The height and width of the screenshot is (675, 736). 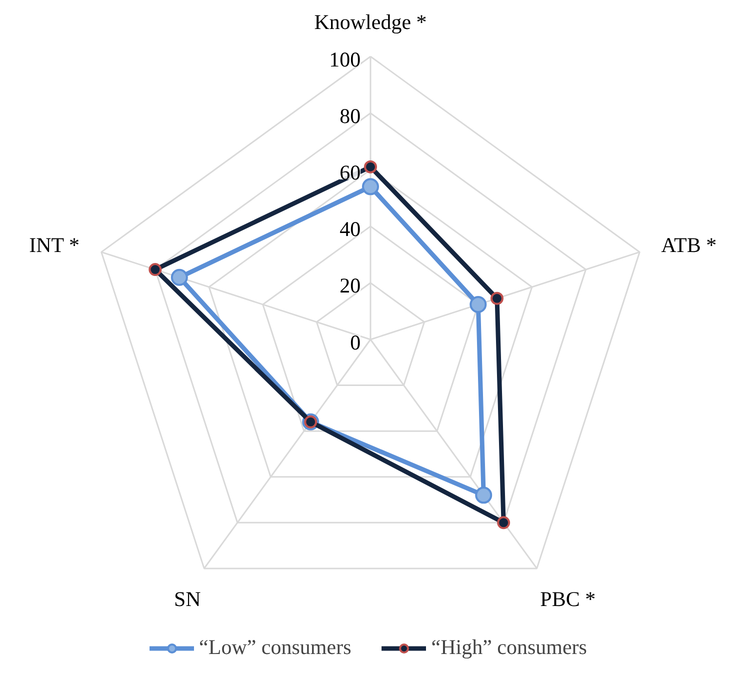 What do you see at coordinates (350, 172) in the screenshot?
I see `y-tick-label: 60` at bounding box center [350, 172].